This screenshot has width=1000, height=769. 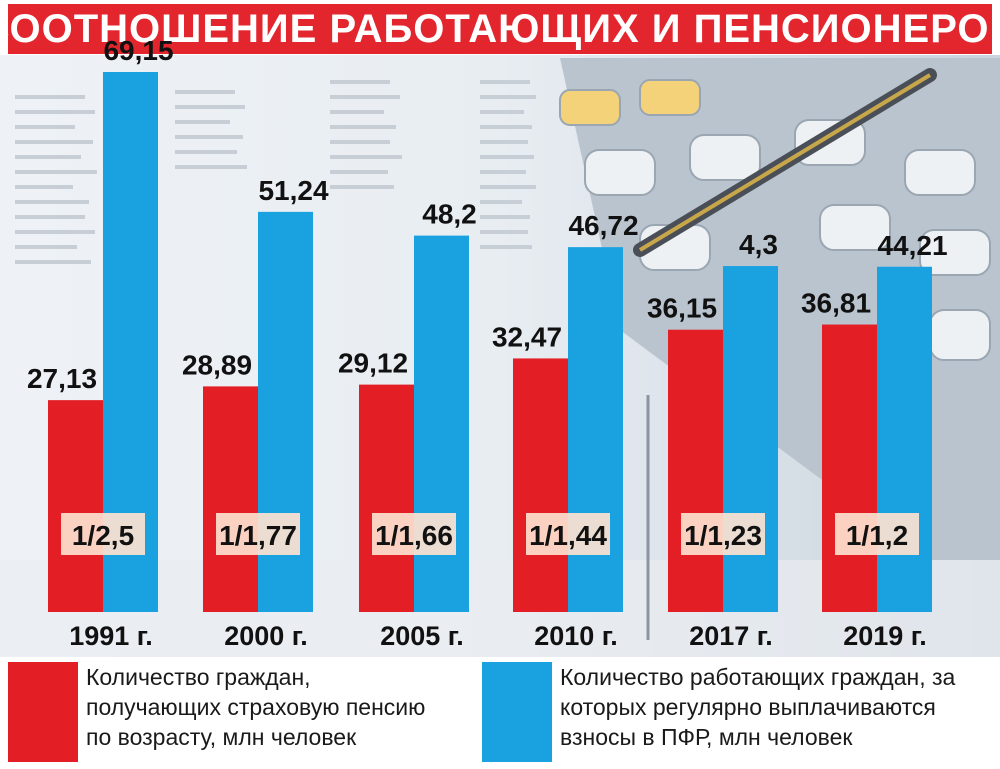 I want to click on value-label-workers: 69,15, so click(x=138, y=50).